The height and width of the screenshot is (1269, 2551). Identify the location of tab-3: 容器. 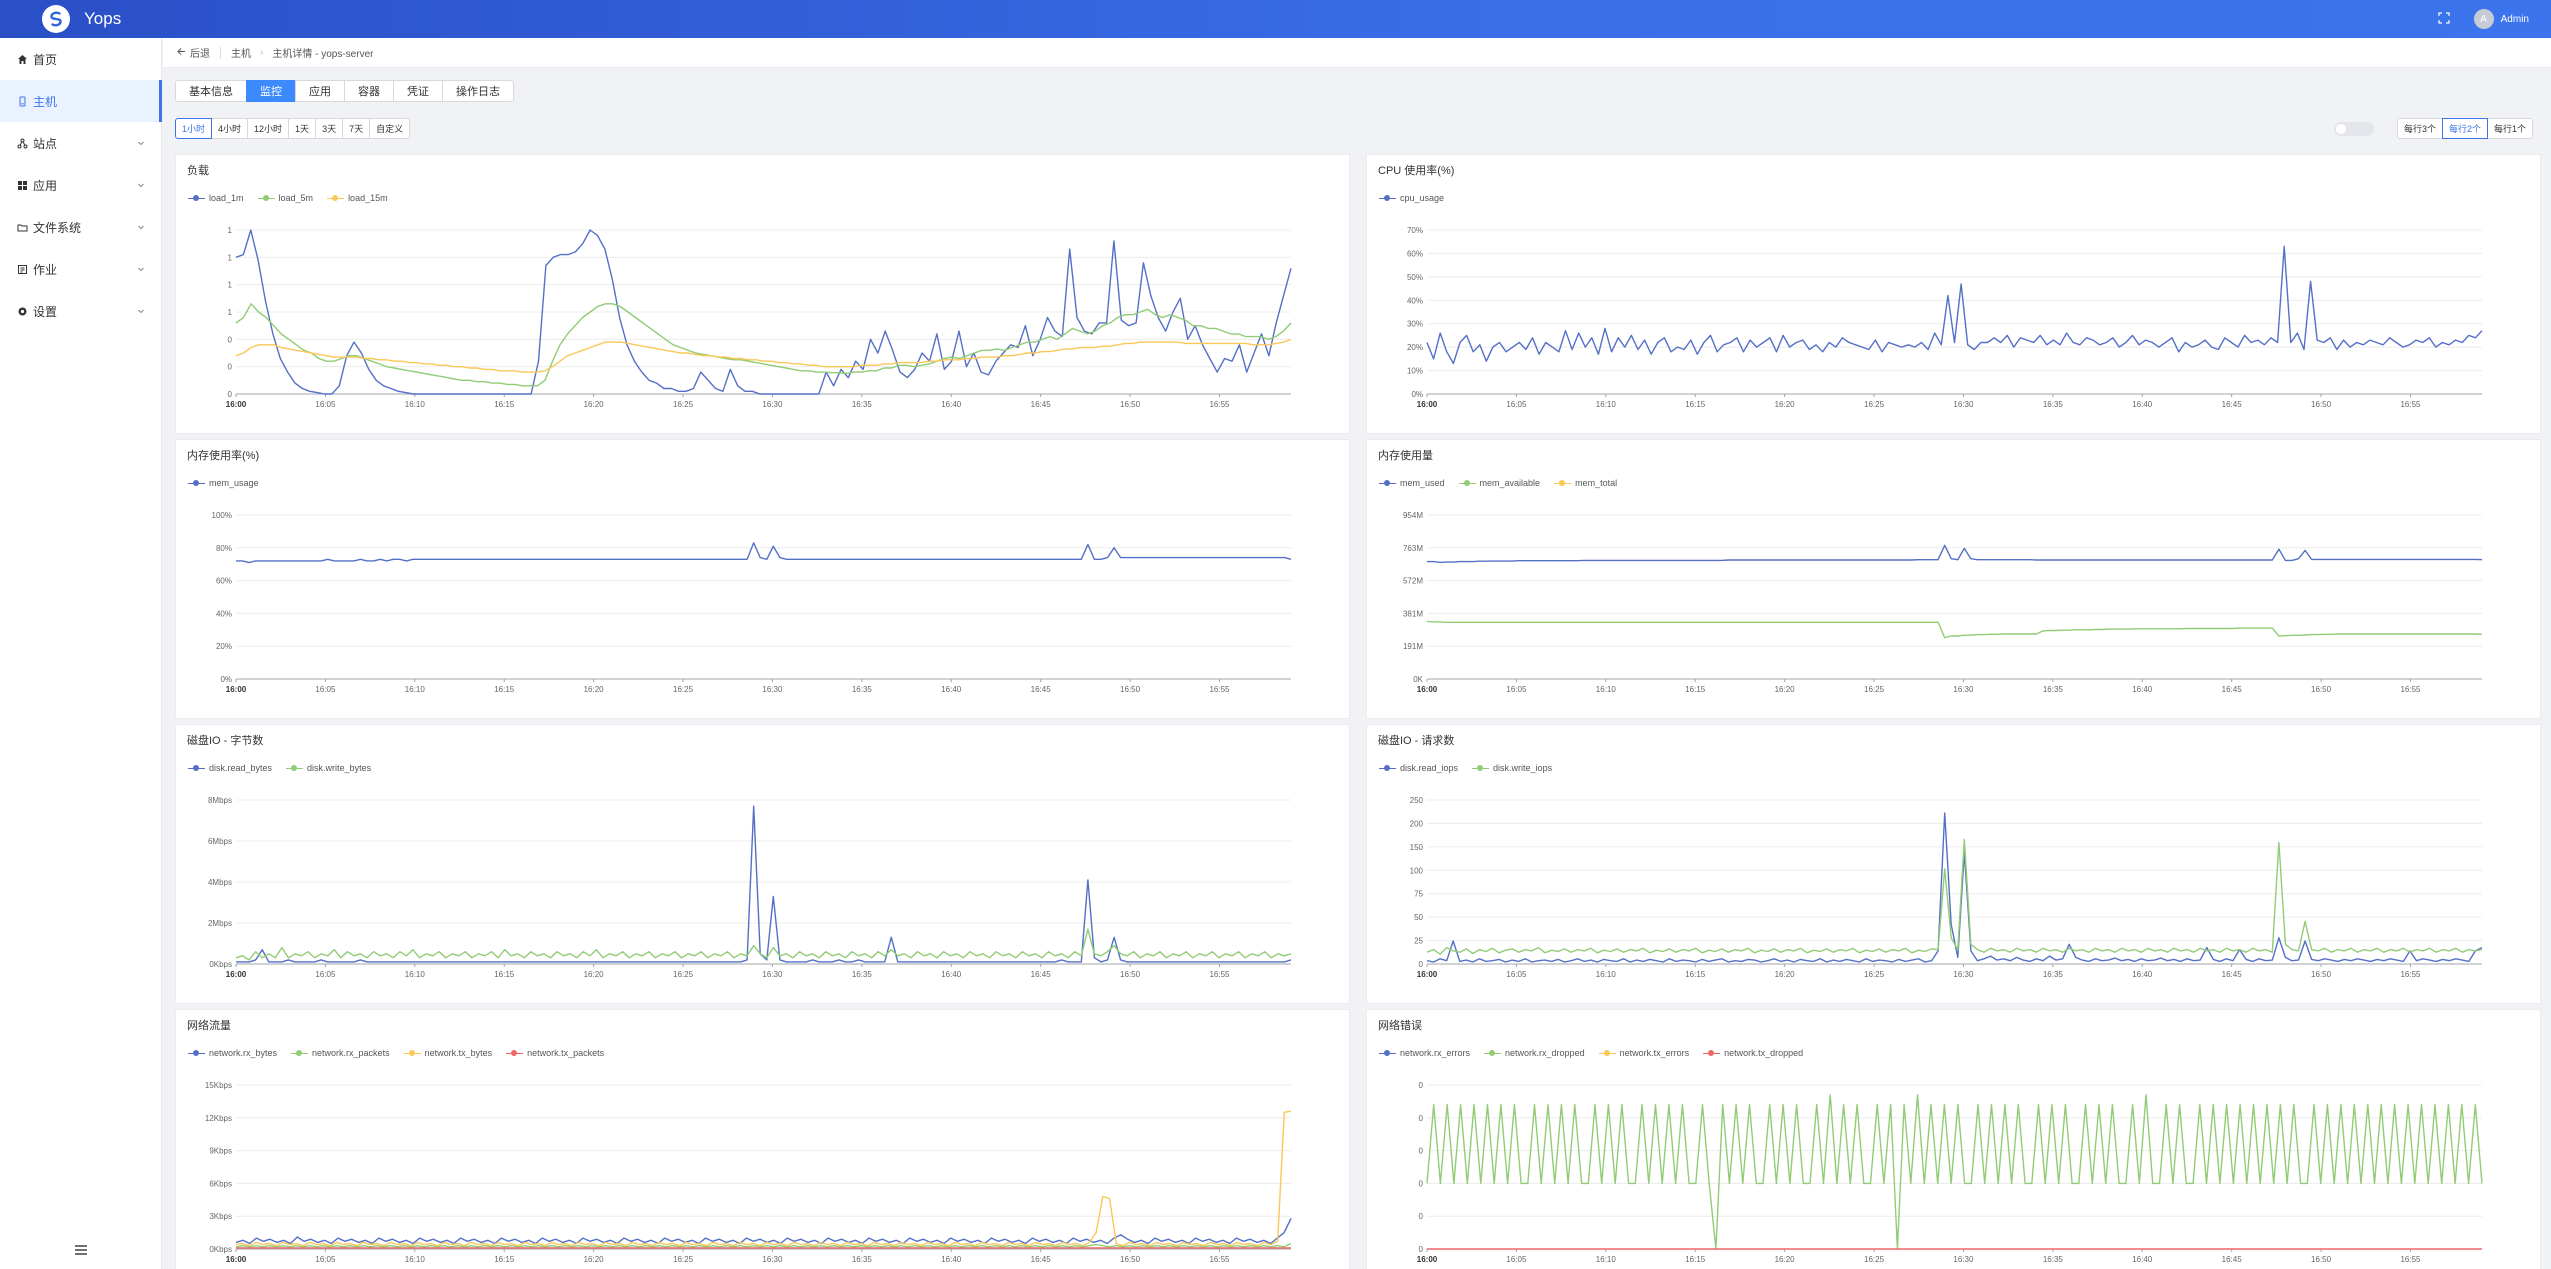
(369, 91).